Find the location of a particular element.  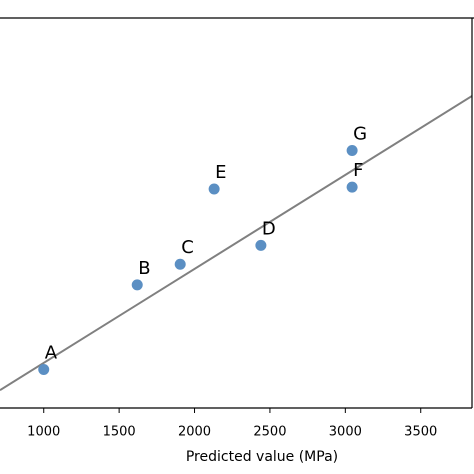

point-label: B is located at coordinates (144, 268).